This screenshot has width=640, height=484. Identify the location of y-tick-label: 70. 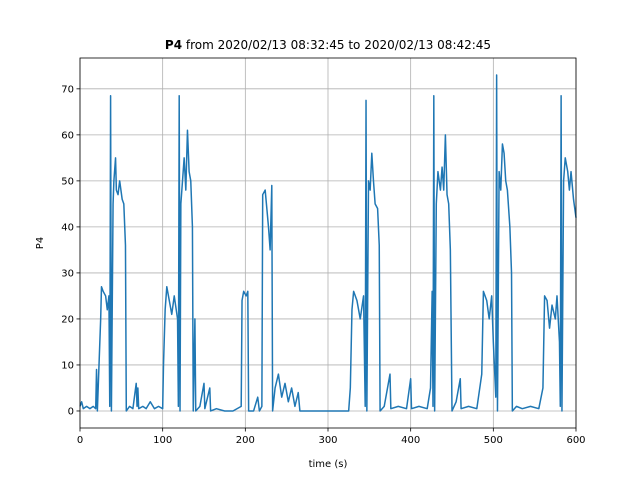
(67, 89).